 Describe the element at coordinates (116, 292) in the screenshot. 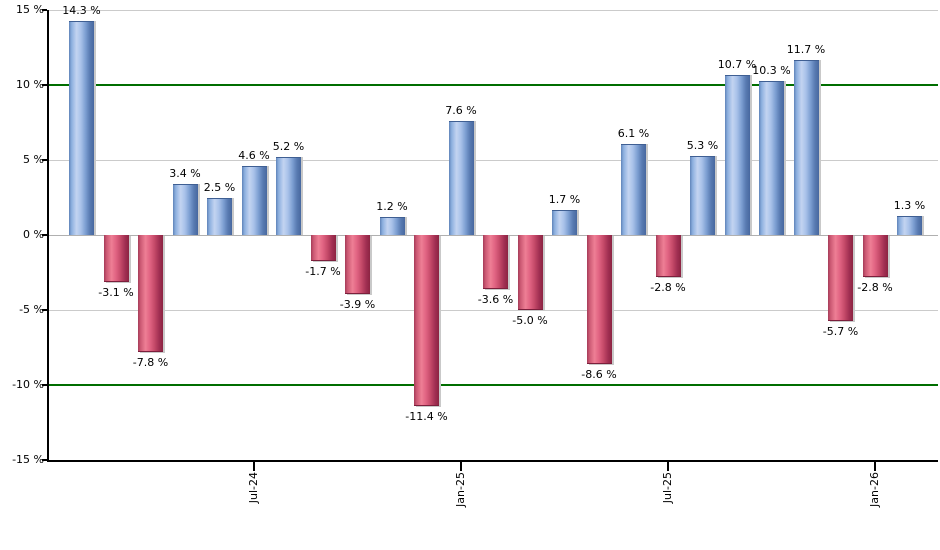

I see `bar-value-label: -3.1 %` at that location.